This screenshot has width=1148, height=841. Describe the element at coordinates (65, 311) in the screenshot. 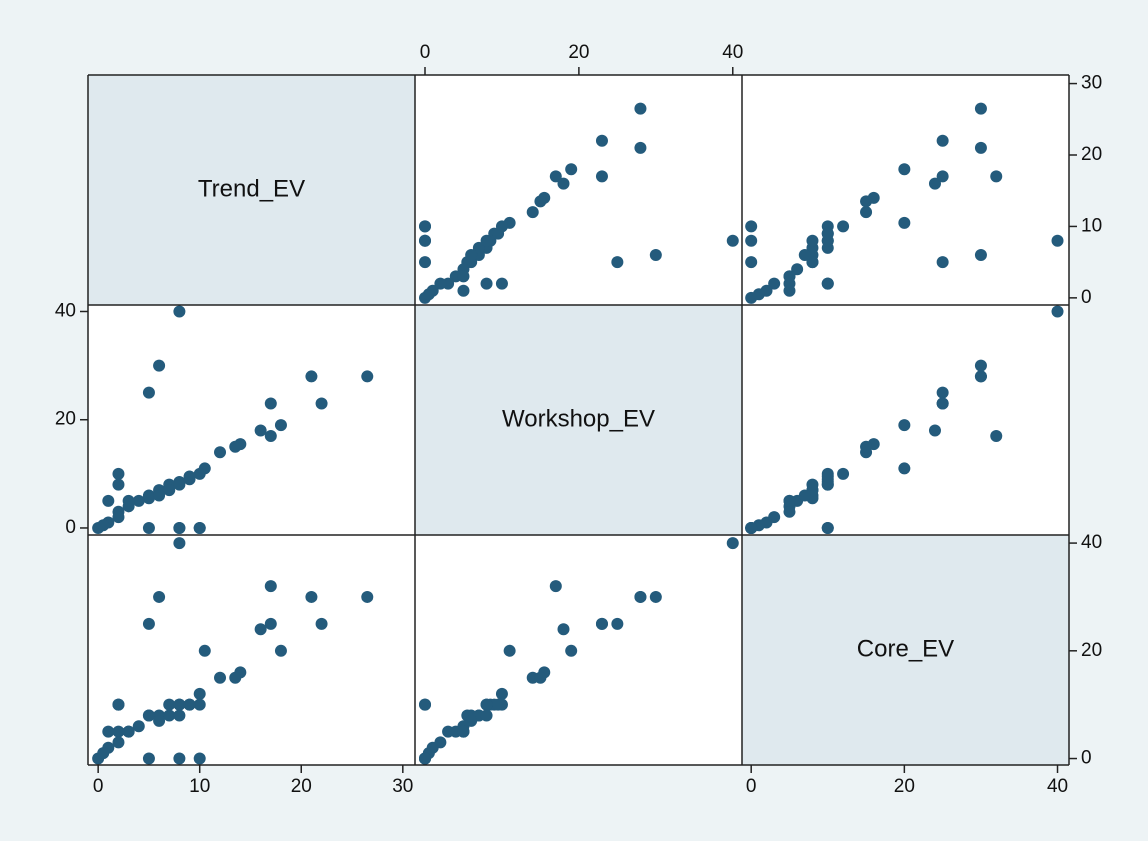

I see `y-tick-label: 40` at that location.